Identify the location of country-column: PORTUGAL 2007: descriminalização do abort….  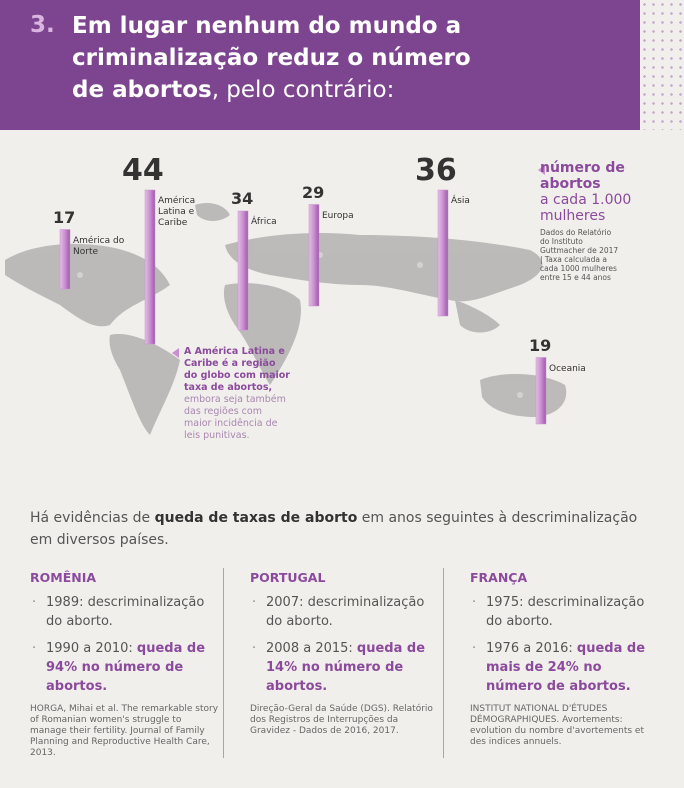
(345, 653).